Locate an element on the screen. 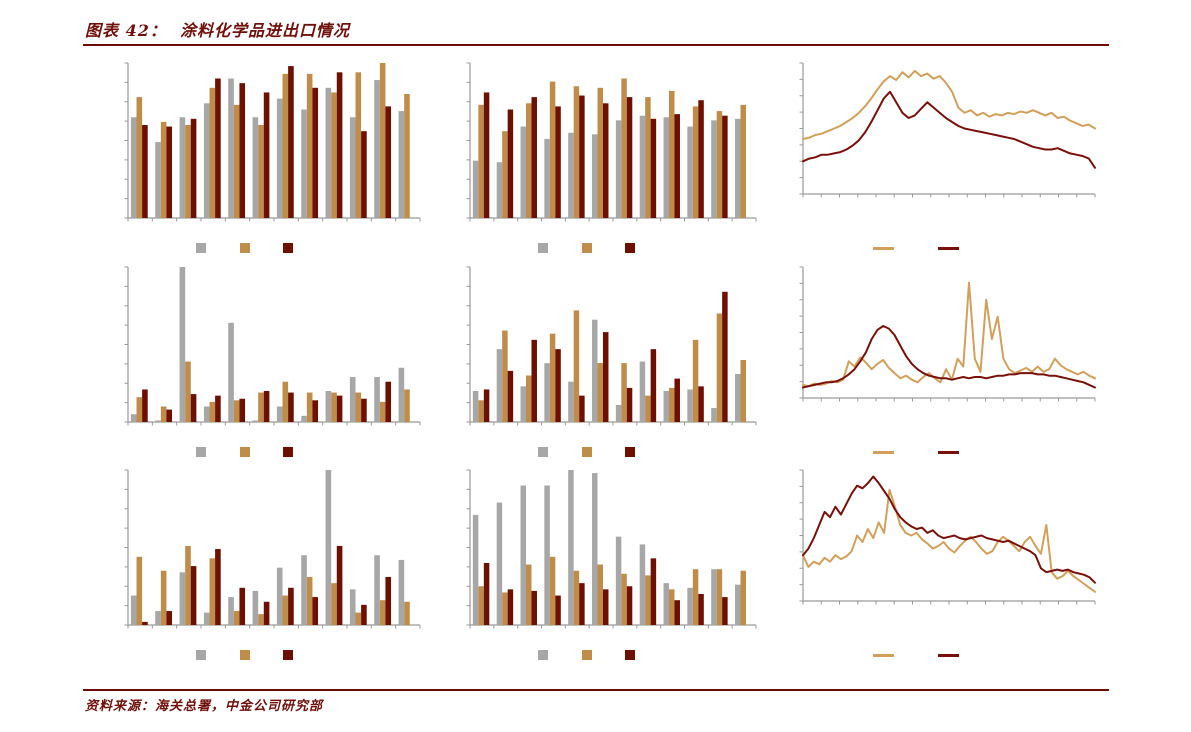 This screenshot has height=732, width=1191. gold-line is located at coordinates (949, 334).